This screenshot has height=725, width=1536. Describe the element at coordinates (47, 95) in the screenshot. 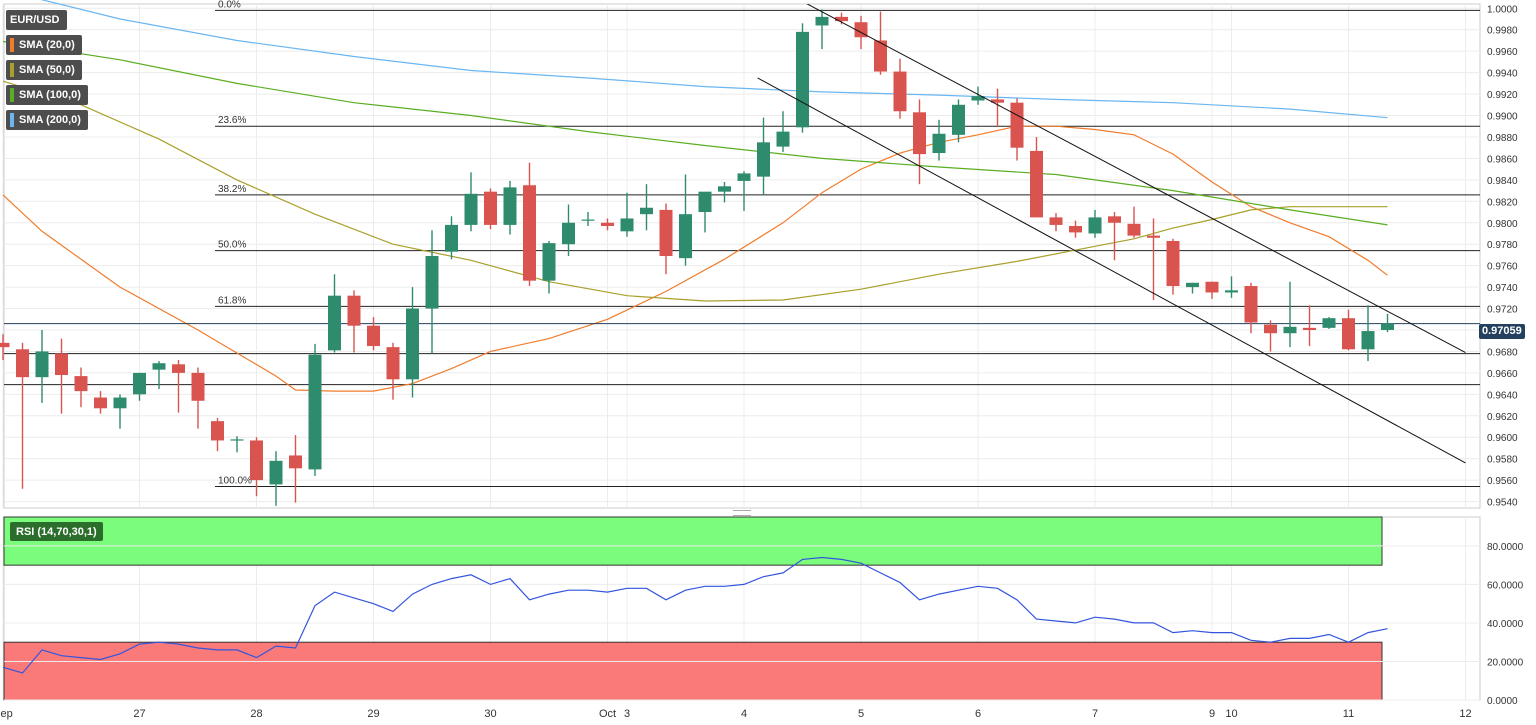

I see `legend-sma-100: SMA (100,0)` at that location.